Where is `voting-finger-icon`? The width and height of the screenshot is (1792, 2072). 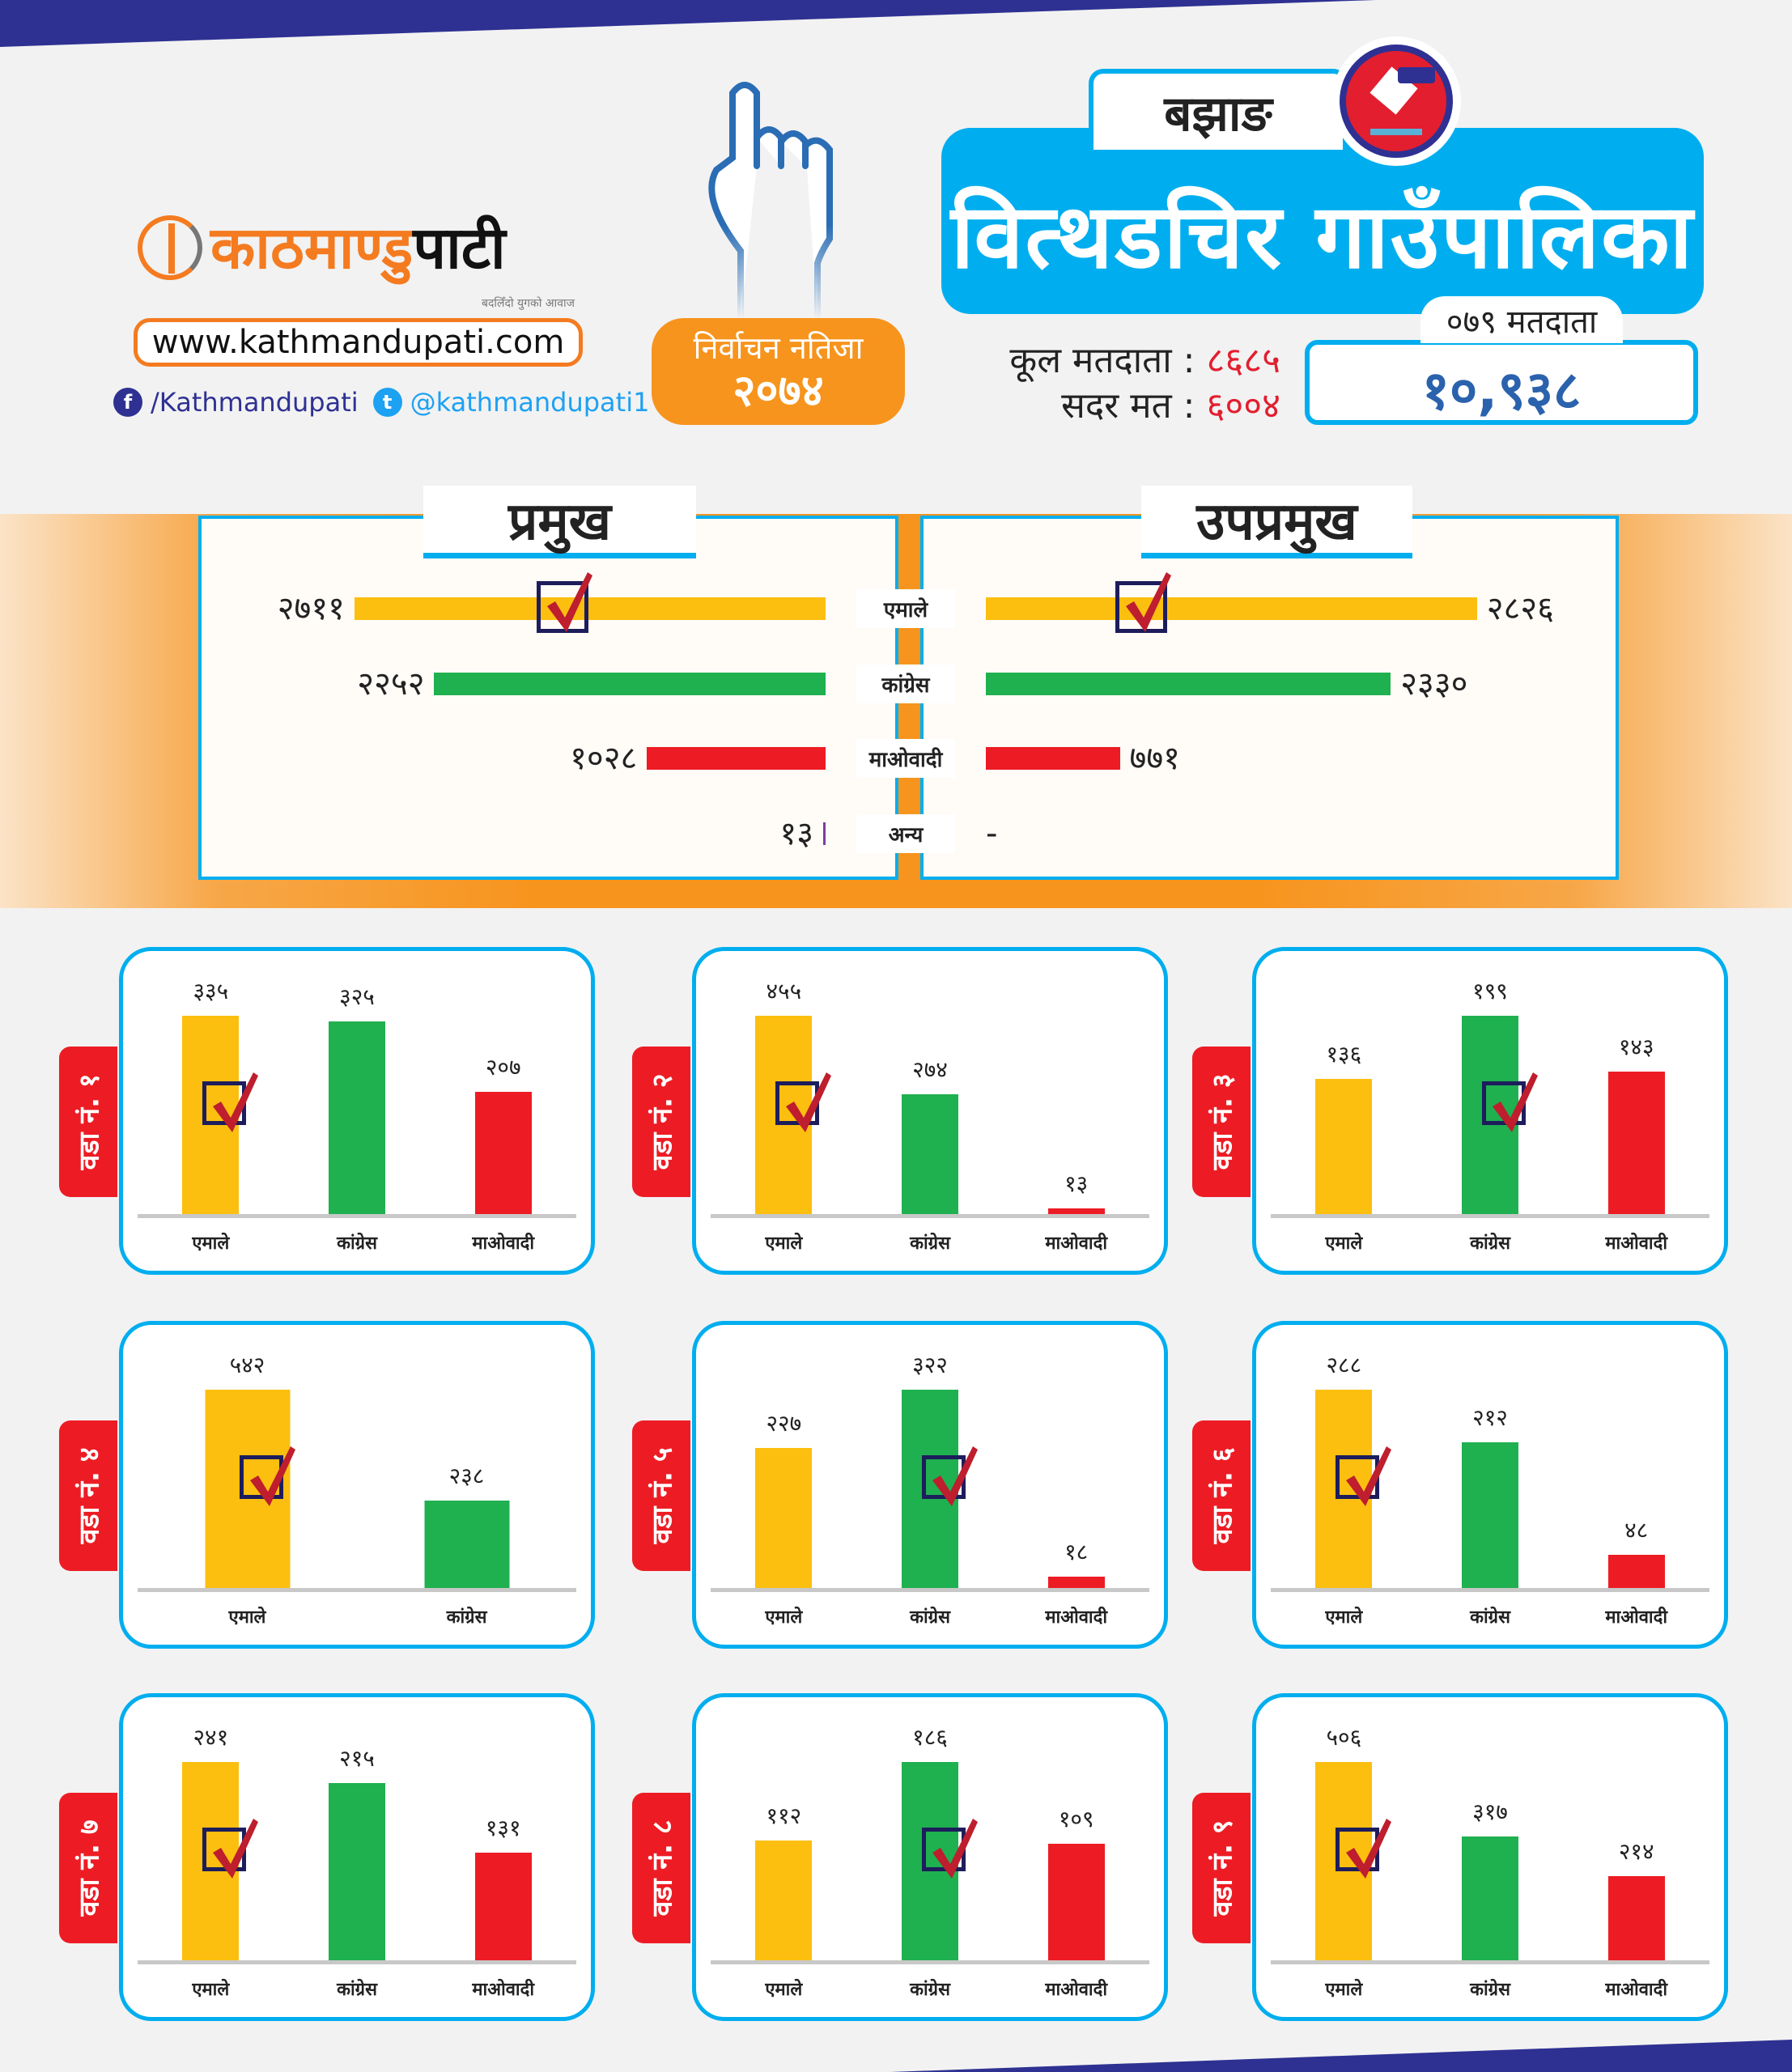
voting-finger-icon is located at coordinates (770, 201).